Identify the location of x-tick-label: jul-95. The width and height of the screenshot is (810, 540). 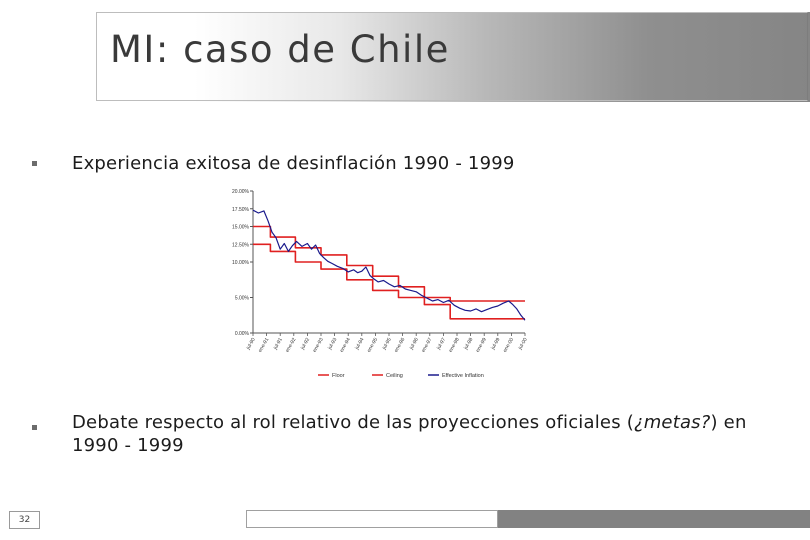
(387, 344).